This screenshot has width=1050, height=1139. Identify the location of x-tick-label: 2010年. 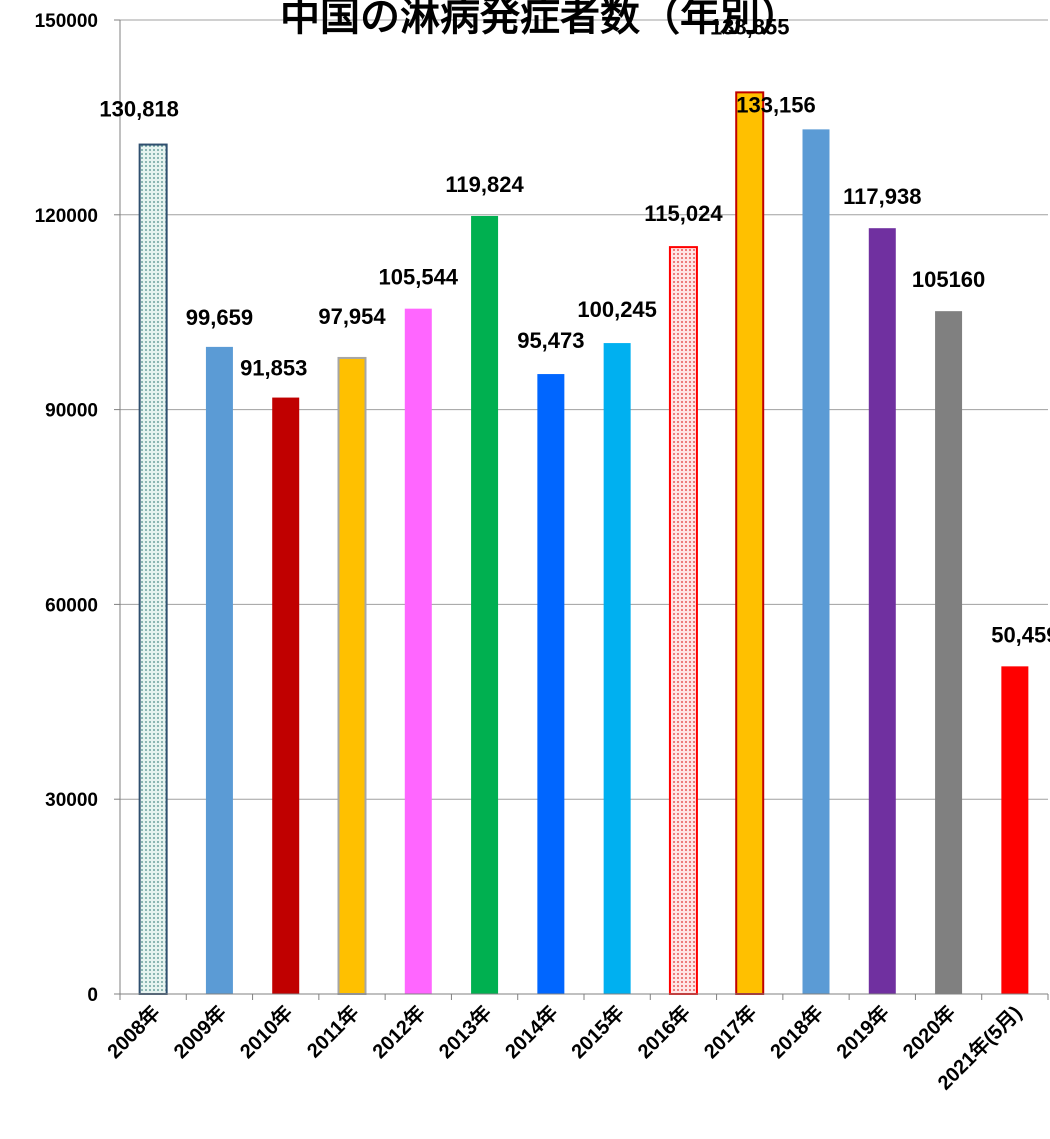
(266, 1032).